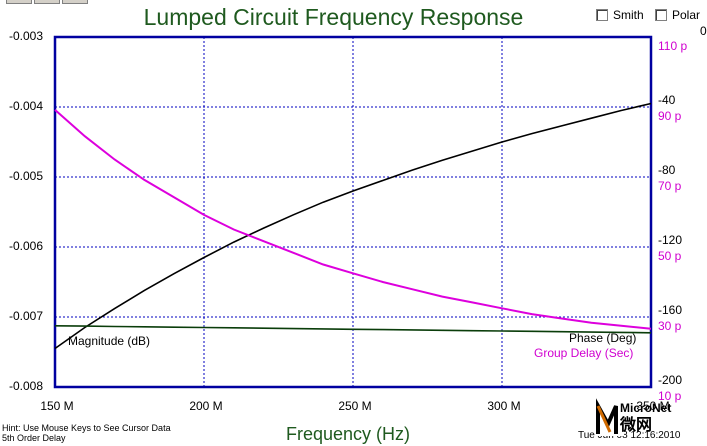 The image size is (707, 446). Describe the element at coordinates (703, 31) in the screenshot. I see `right-phase-tick: 0` at that location.